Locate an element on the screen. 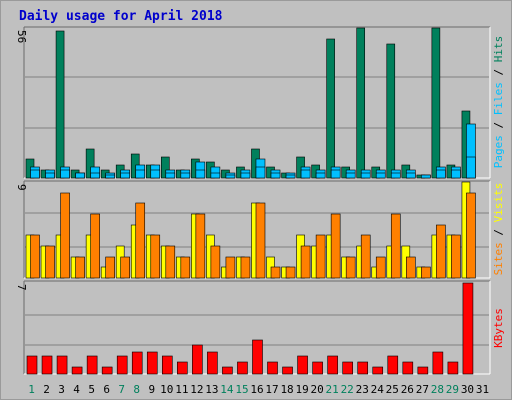 The image size is (512, 400). legend-panel-0: Pages / Files / Hits is located at coordinates (498, 102).